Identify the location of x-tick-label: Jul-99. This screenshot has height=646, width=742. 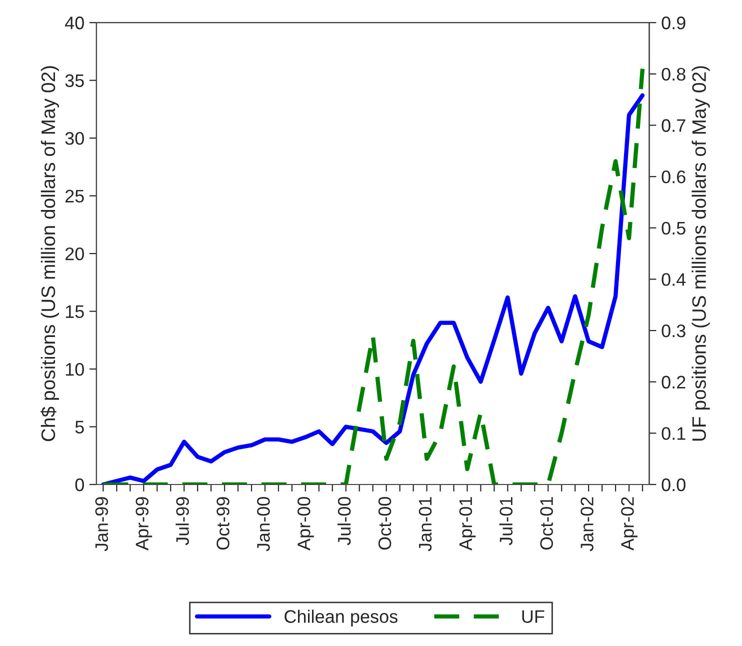
(182, 521).